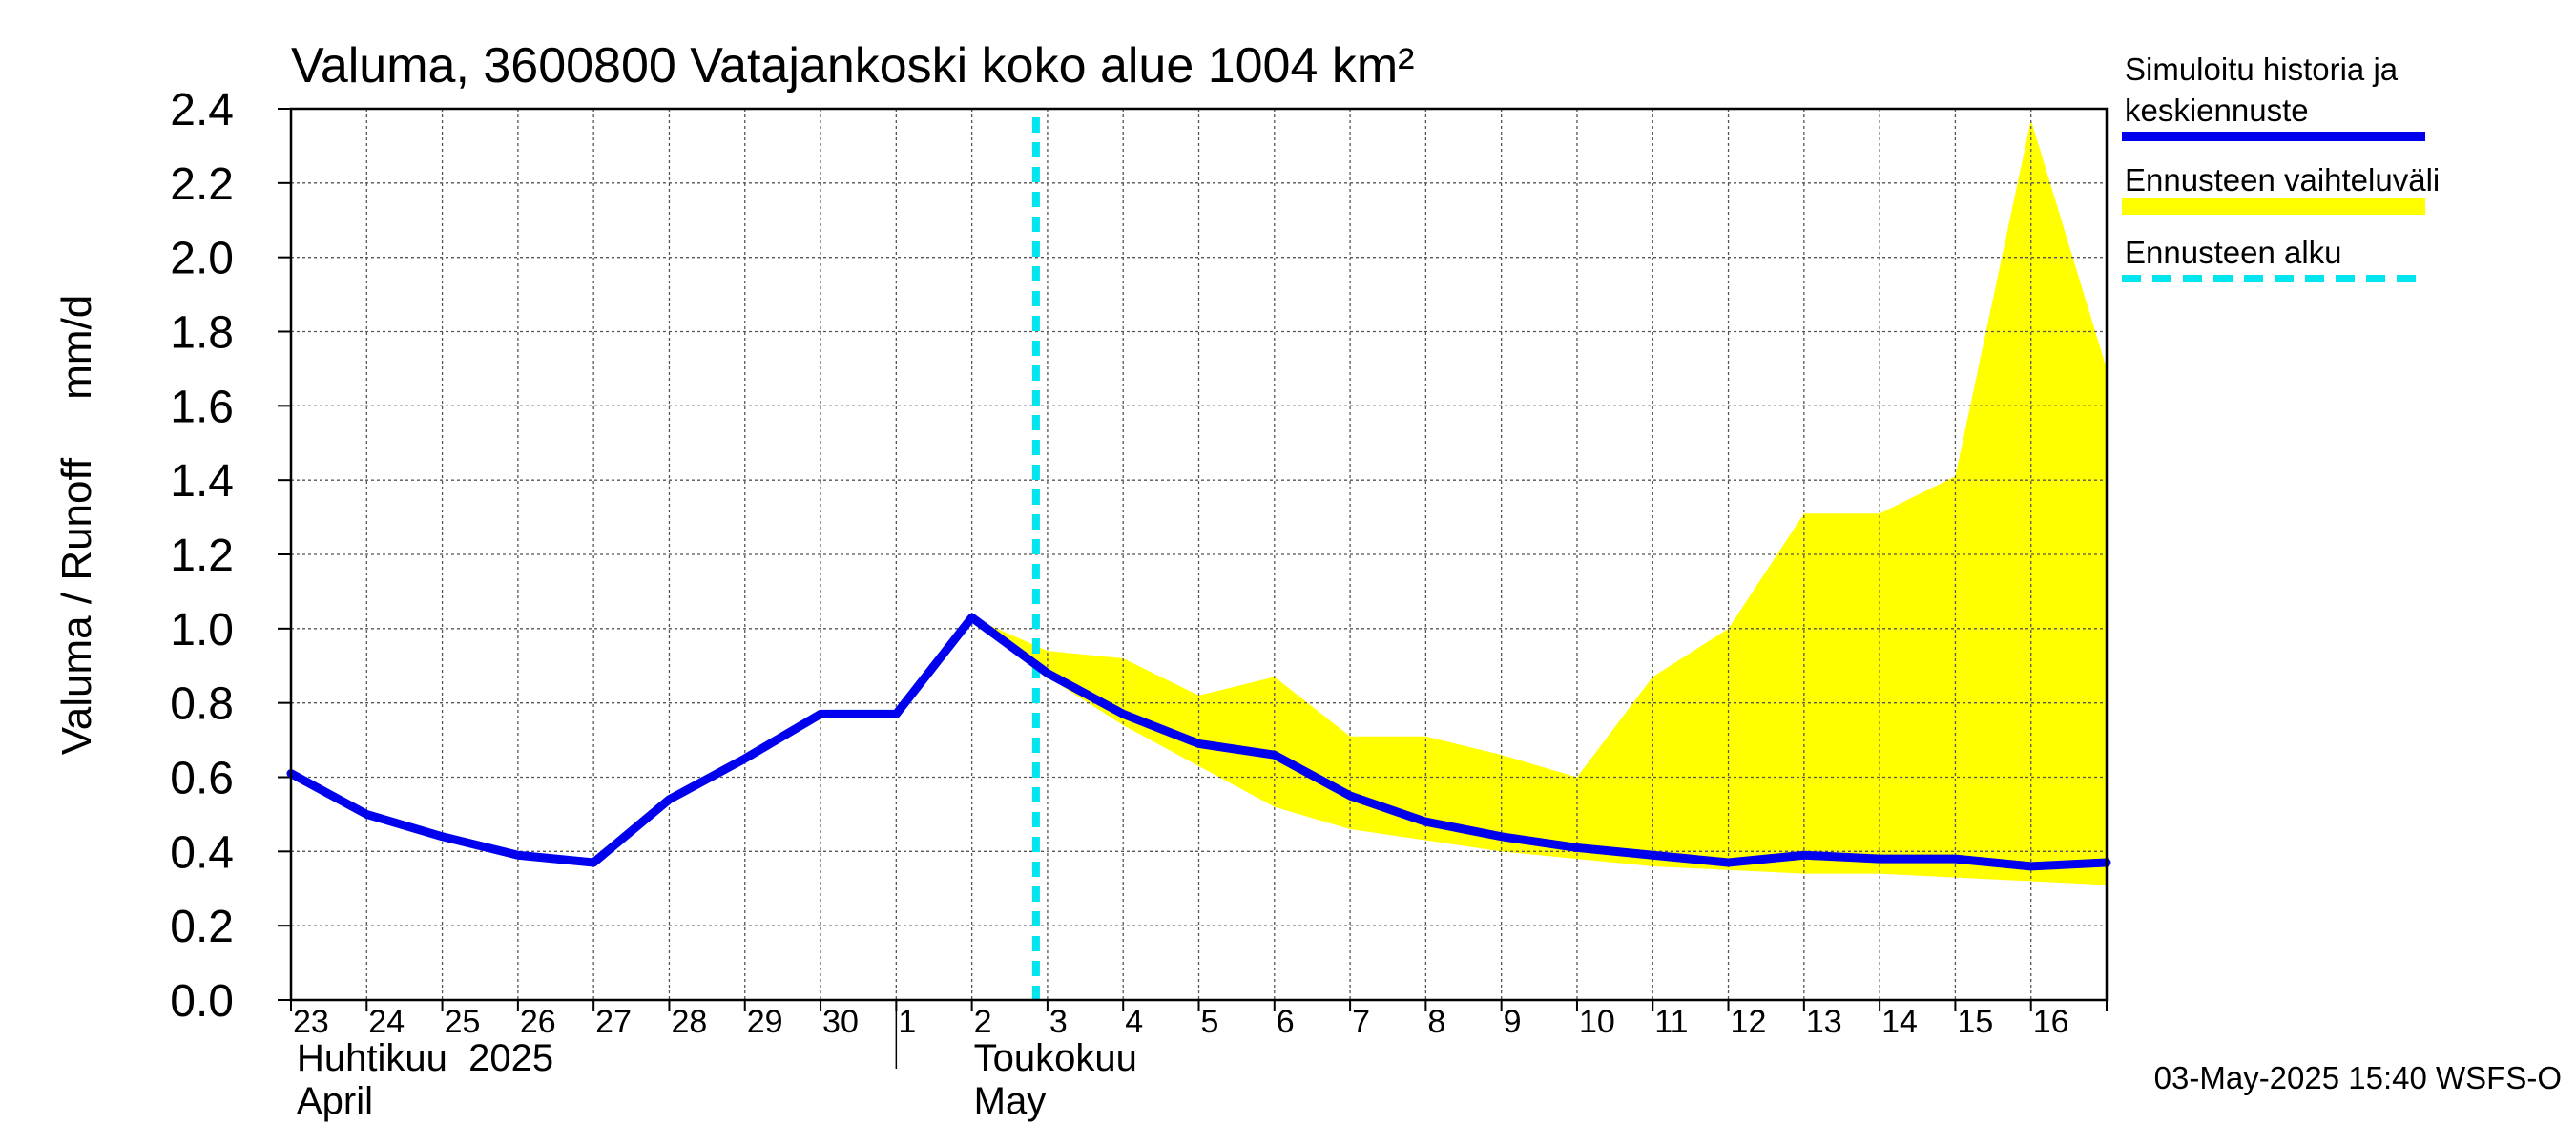  What do you see at coordinates (1975, 1022) in the screenshot?
I see `x-tick-label: 15` at bounding box center [1975, 1022].